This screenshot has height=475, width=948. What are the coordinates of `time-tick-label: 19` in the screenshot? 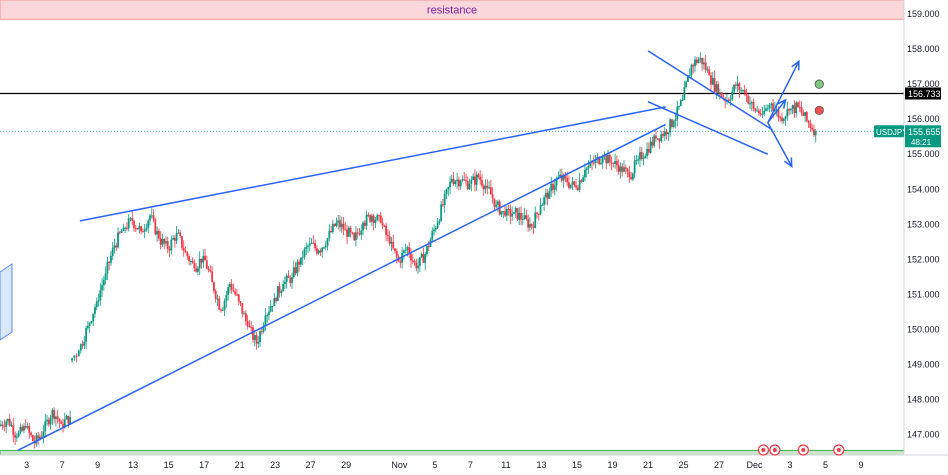 It's located at (612, 465).